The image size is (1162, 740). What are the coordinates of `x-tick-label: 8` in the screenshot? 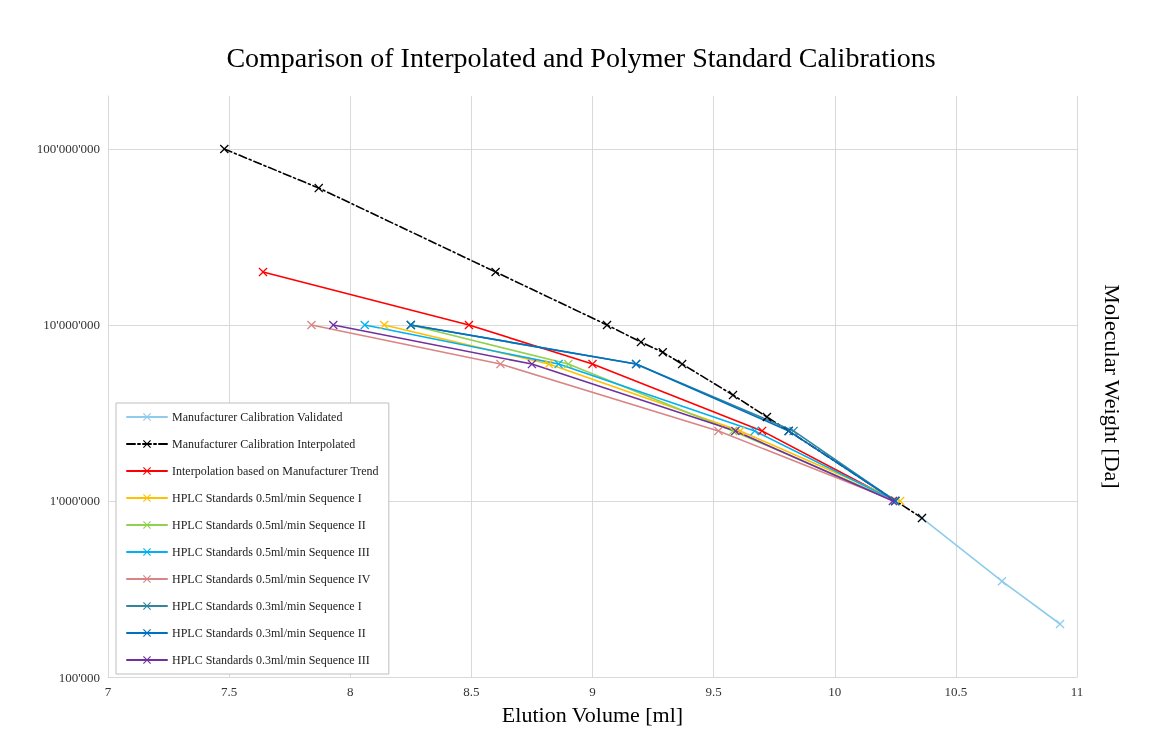 It's located at (350, 691).